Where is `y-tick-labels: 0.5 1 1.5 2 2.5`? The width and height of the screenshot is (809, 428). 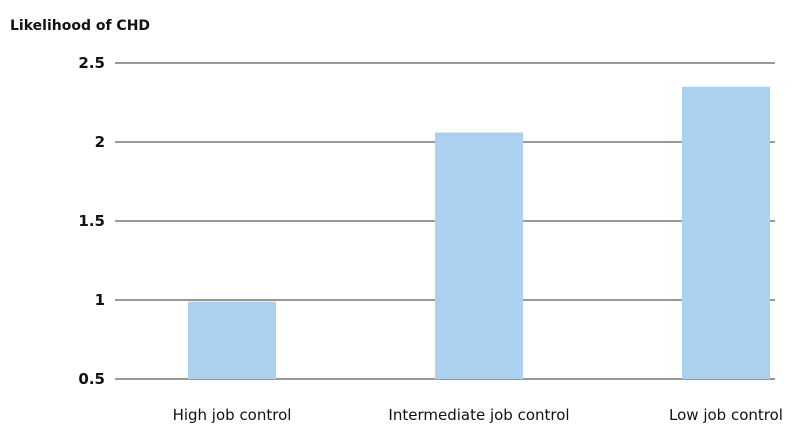
y-tick-labels: 0.5 1 1.5 2 2.5 is located at coordinates (91, 221).